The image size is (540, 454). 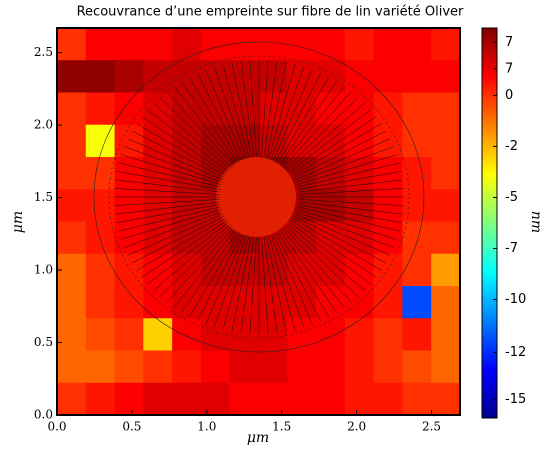 I want to click on x-tick-label: 0.0, so click(x=56, y=427).